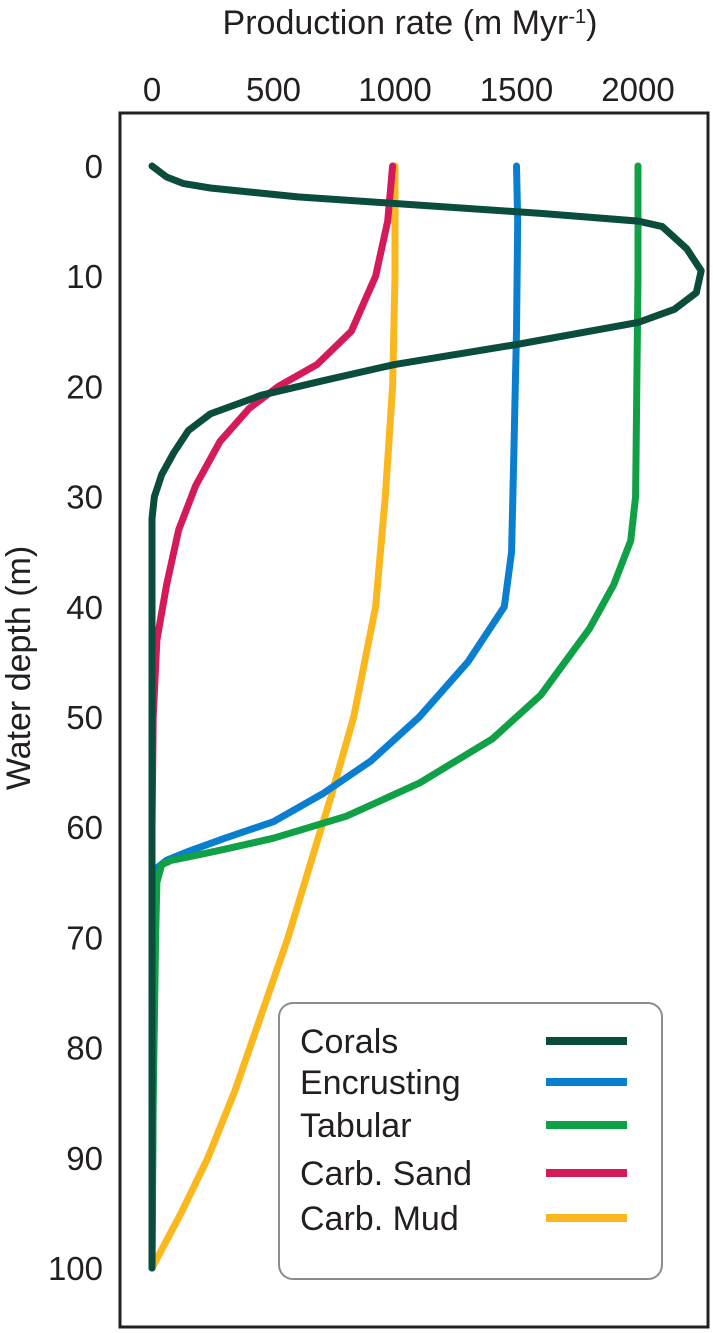 The height and width of the screenshot is (1333, 713). Describe the element at coordinates (84, 1158) in the screenshot. I see `y-tick-label: 90` at that location.